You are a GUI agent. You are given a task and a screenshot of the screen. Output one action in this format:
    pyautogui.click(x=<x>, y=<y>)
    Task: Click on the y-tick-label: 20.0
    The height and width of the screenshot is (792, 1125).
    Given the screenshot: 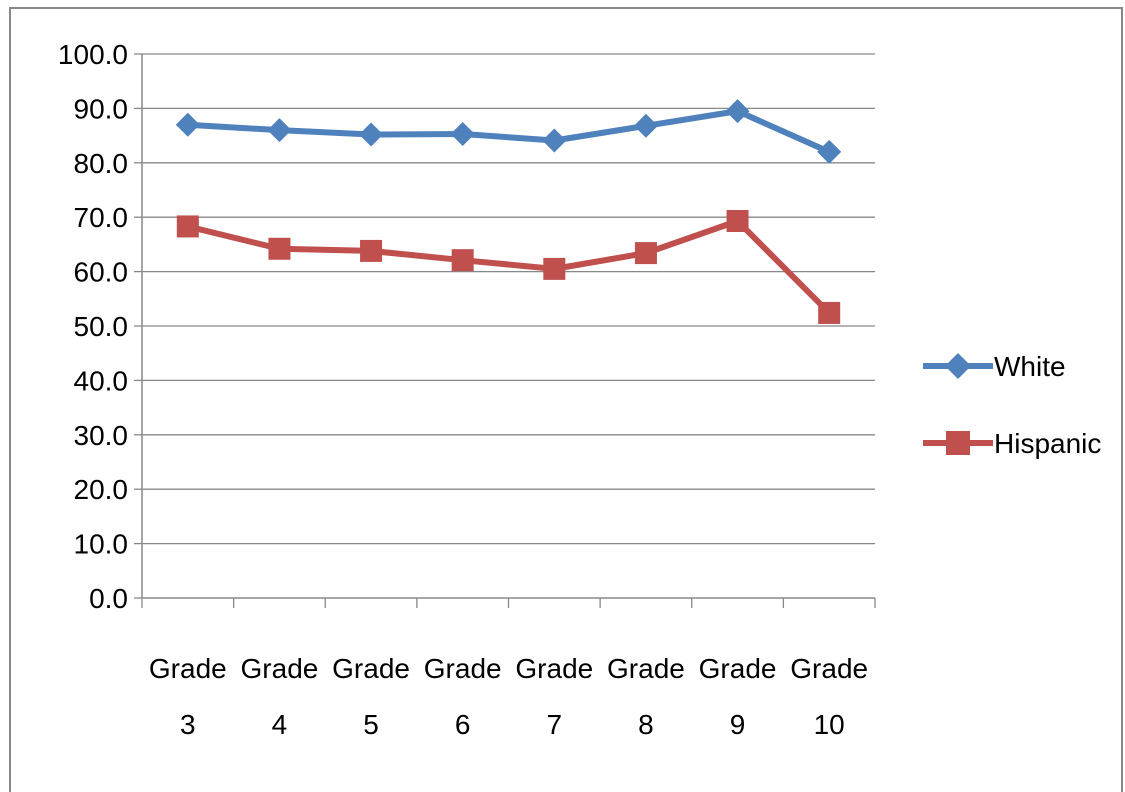 What is the action you would take?
    pyautogui.click(x=101, y=489)
    